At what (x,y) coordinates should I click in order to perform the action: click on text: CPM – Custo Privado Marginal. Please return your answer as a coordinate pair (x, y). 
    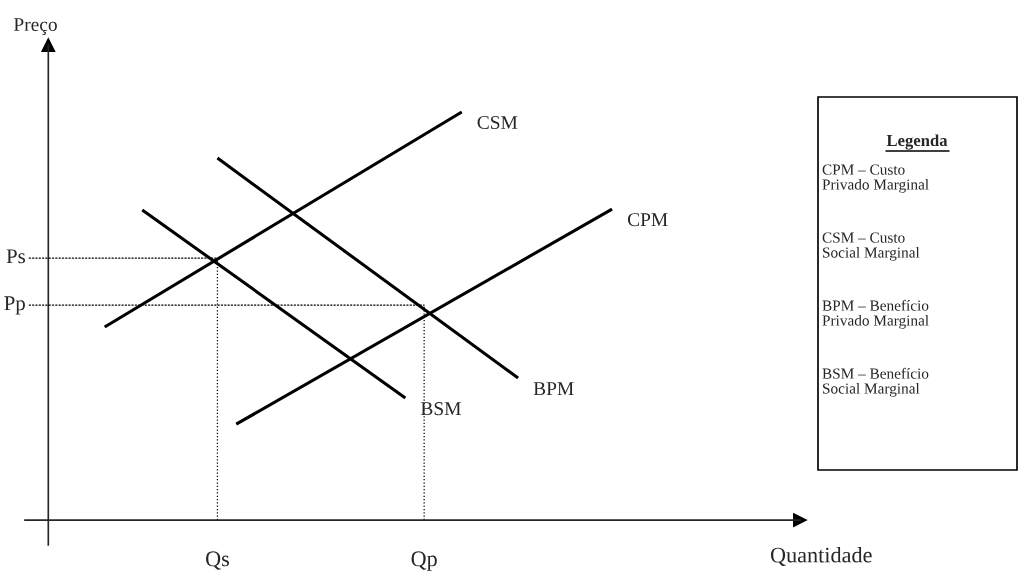
    Looking at the image, I should click on (875, 178).